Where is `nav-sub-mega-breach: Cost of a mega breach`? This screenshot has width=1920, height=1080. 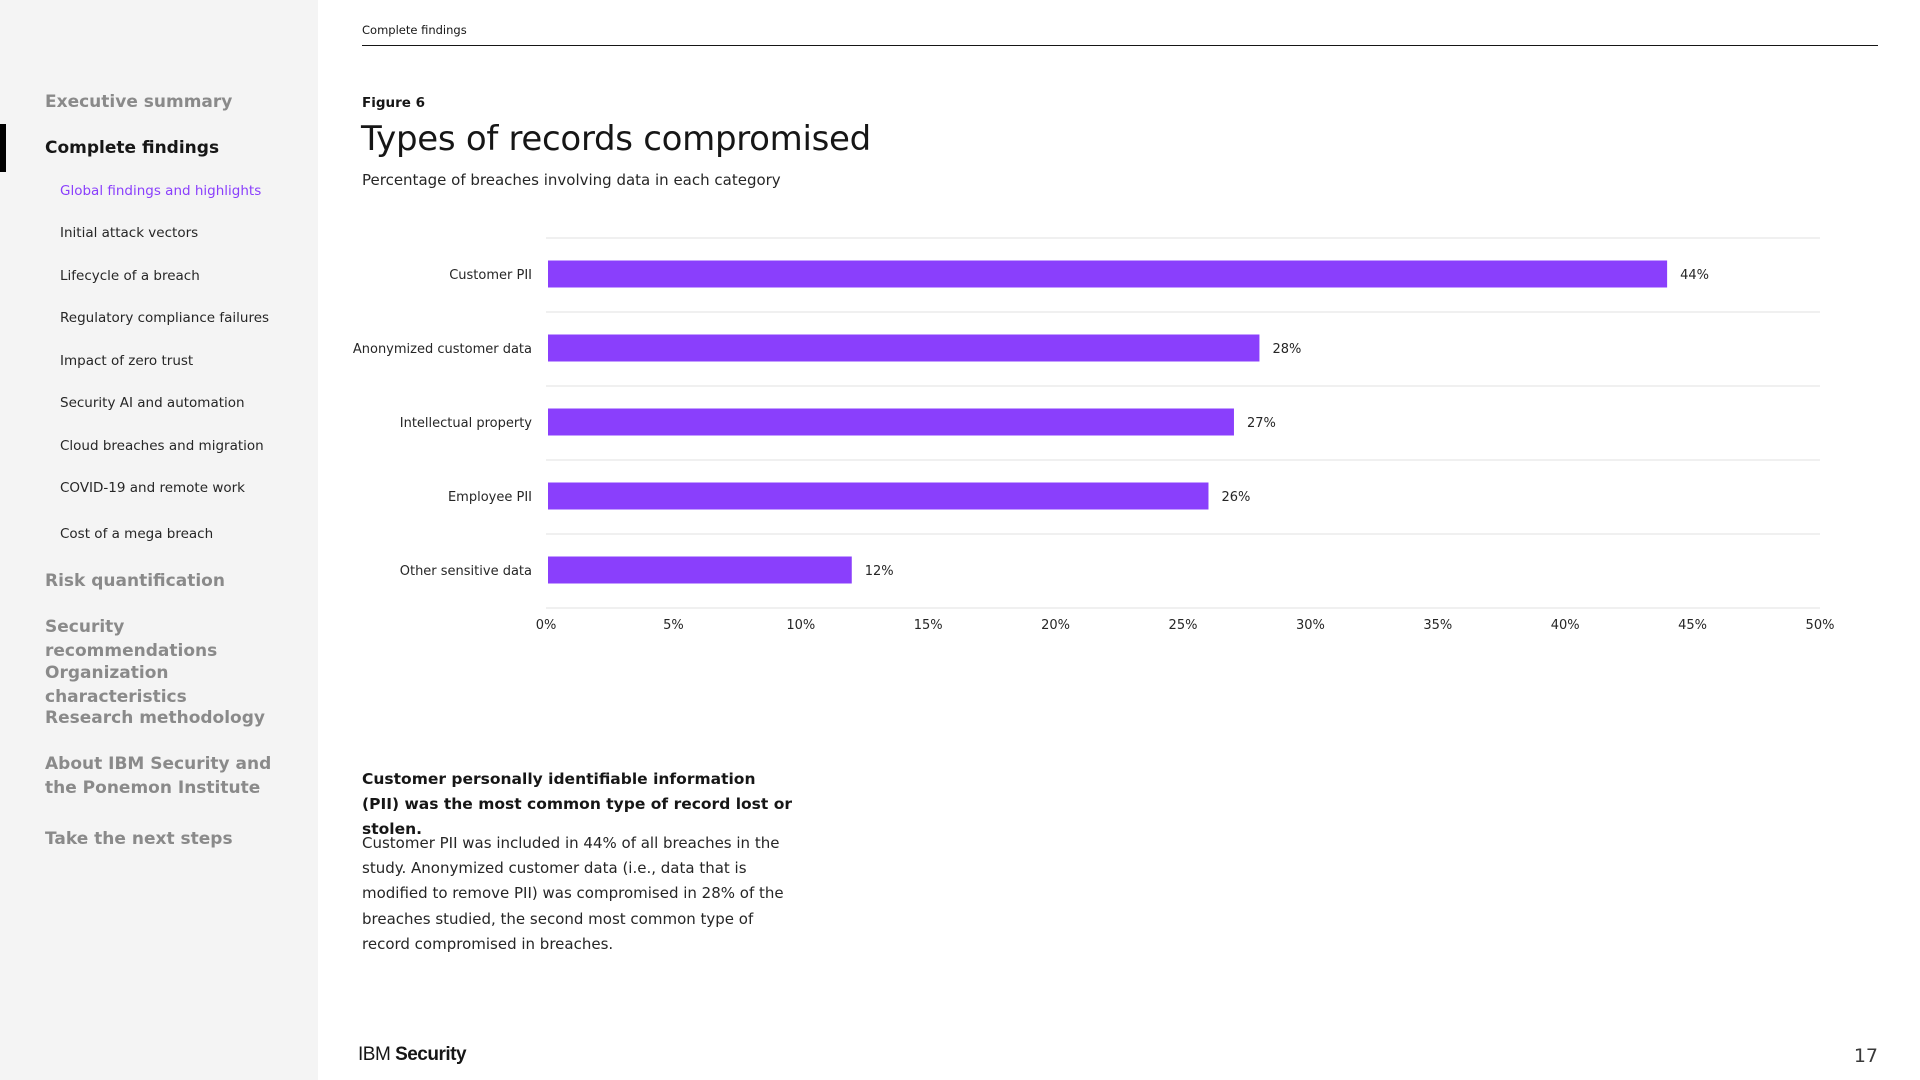
nav-sub-mega-breach: Cost of a mega breach is located at coordinates (137, 534).